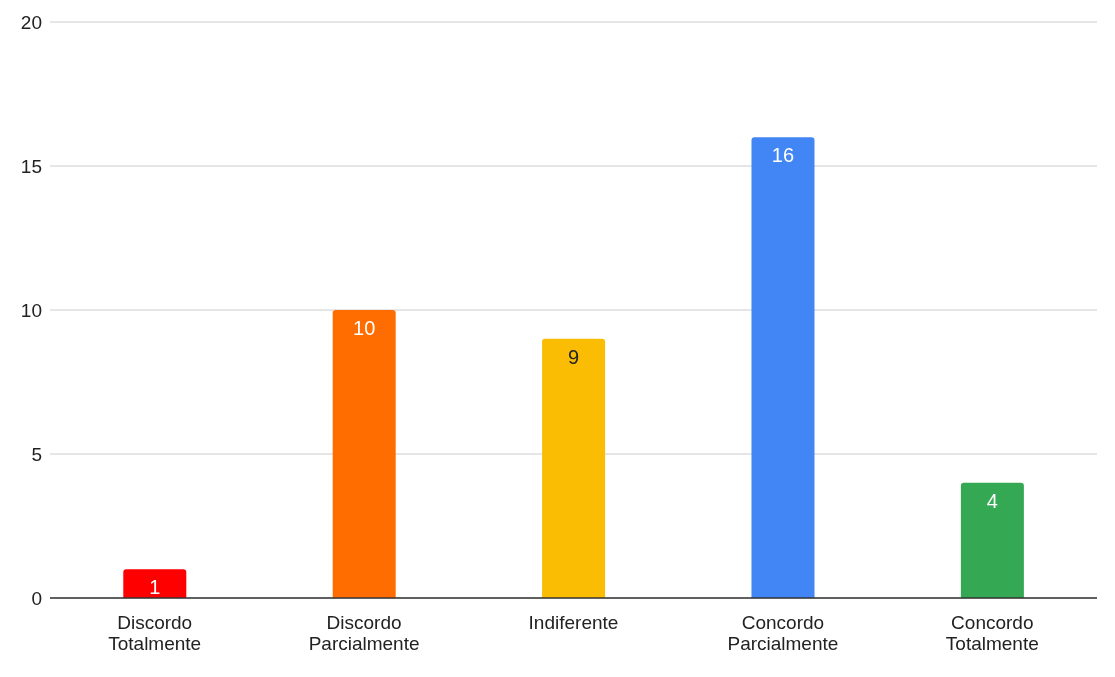 The width and height of the screenshot is (1115, 677). What do you see at coordinates (36, 598) in the screenshot?
I see `y-tick-label: 0` at bounding box center [36, 598].